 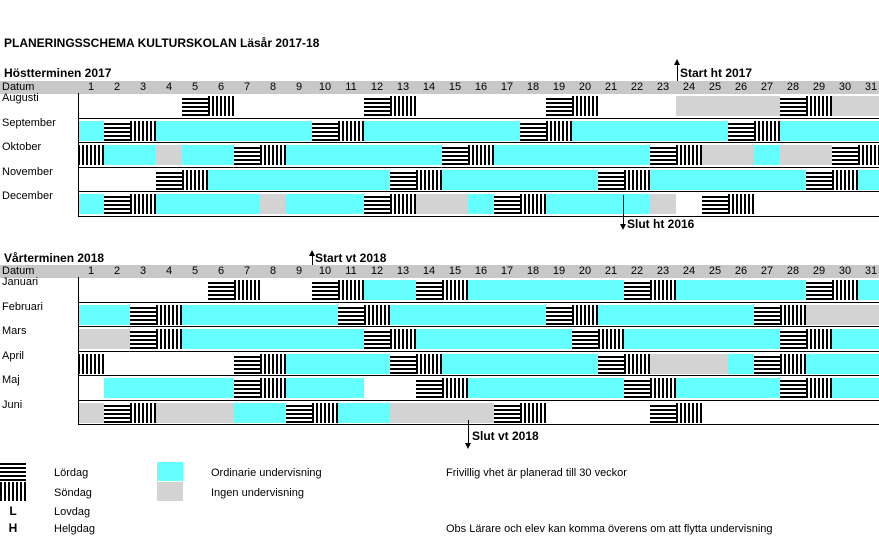 I want to click on day-number-22: 22, so click(x=637, y=271).